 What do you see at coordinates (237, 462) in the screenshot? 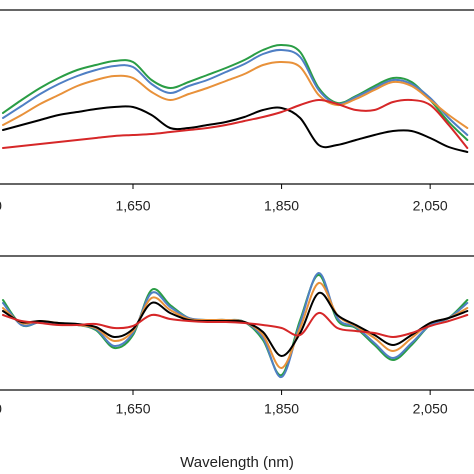
I see `x-axis-label: Wavelength (nm)` at bounding box center [237, 462].